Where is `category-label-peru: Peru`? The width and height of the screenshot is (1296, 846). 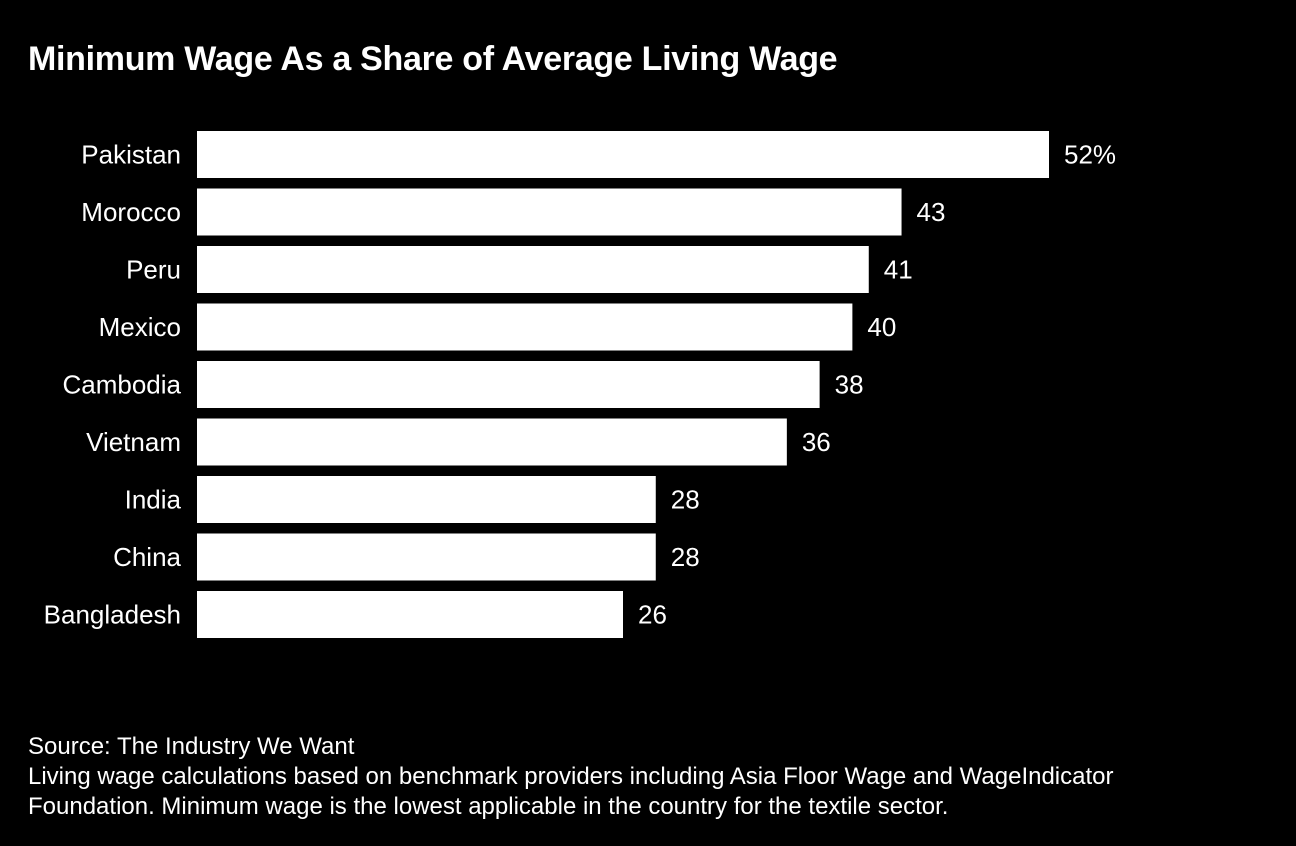
category-label-peru: Peru is located at coordinates (153, 270).